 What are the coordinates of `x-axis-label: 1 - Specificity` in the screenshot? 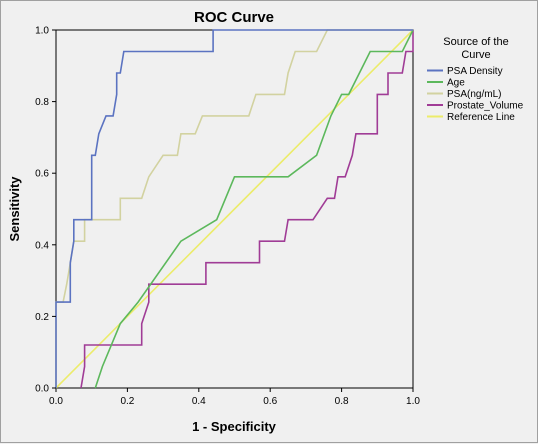 It's located at (234, 426).